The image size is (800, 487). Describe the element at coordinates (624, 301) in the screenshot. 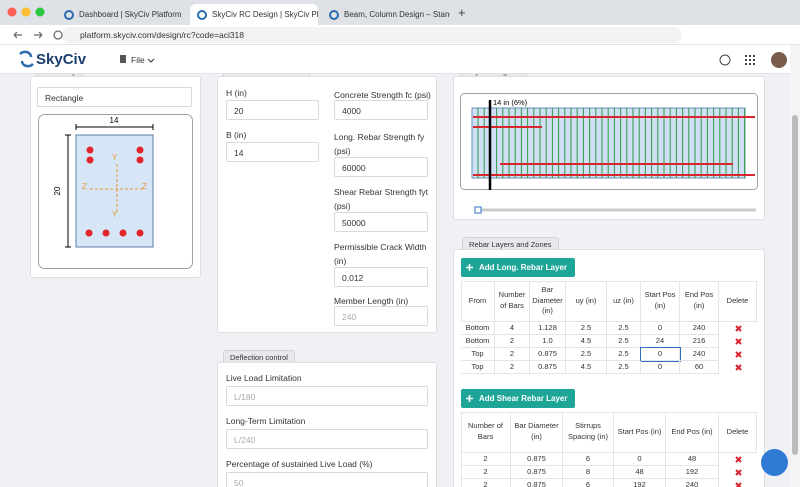

I see `header-cell: uz (in)` at that location.